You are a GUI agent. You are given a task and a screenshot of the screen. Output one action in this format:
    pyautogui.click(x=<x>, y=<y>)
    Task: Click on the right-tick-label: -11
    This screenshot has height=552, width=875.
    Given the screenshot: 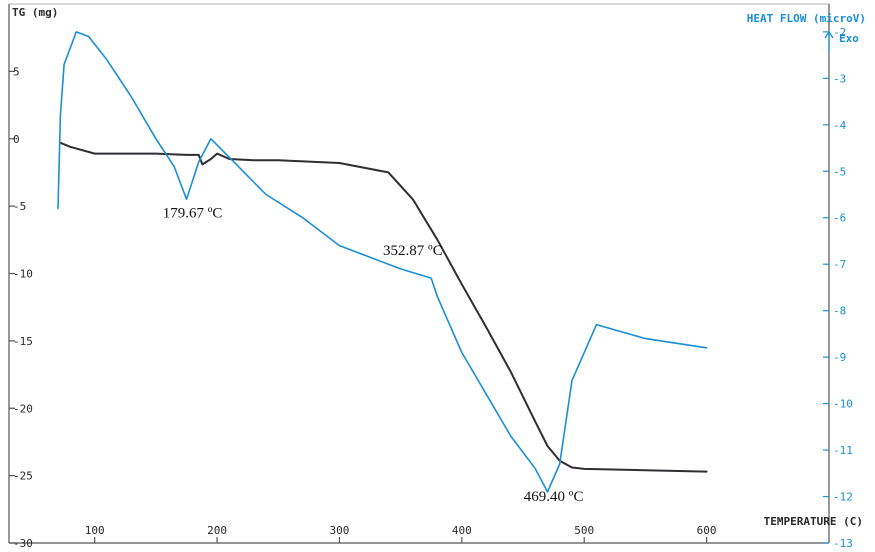 What is the action you would take?
    pyautogui.click(x=843, y=450)
    